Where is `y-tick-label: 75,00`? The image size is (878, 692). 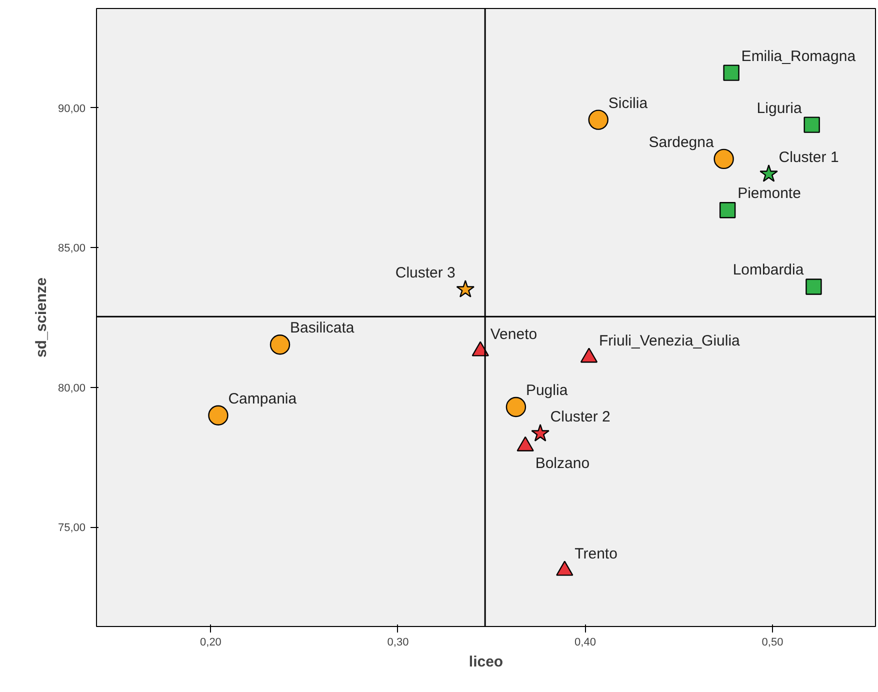 y-tick-label: 75,00 is located at coordinates (72, 528).